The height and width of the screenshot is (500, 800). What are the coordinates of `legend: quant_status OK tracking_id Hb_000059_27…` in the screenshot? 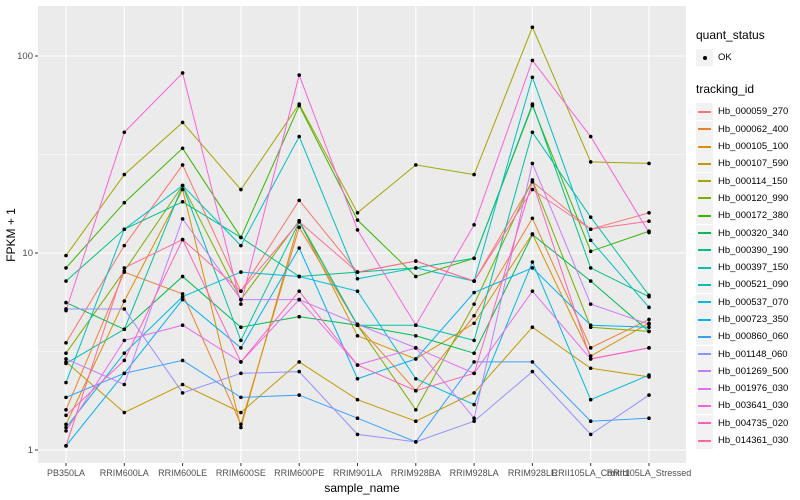 It's located at (748, 239).